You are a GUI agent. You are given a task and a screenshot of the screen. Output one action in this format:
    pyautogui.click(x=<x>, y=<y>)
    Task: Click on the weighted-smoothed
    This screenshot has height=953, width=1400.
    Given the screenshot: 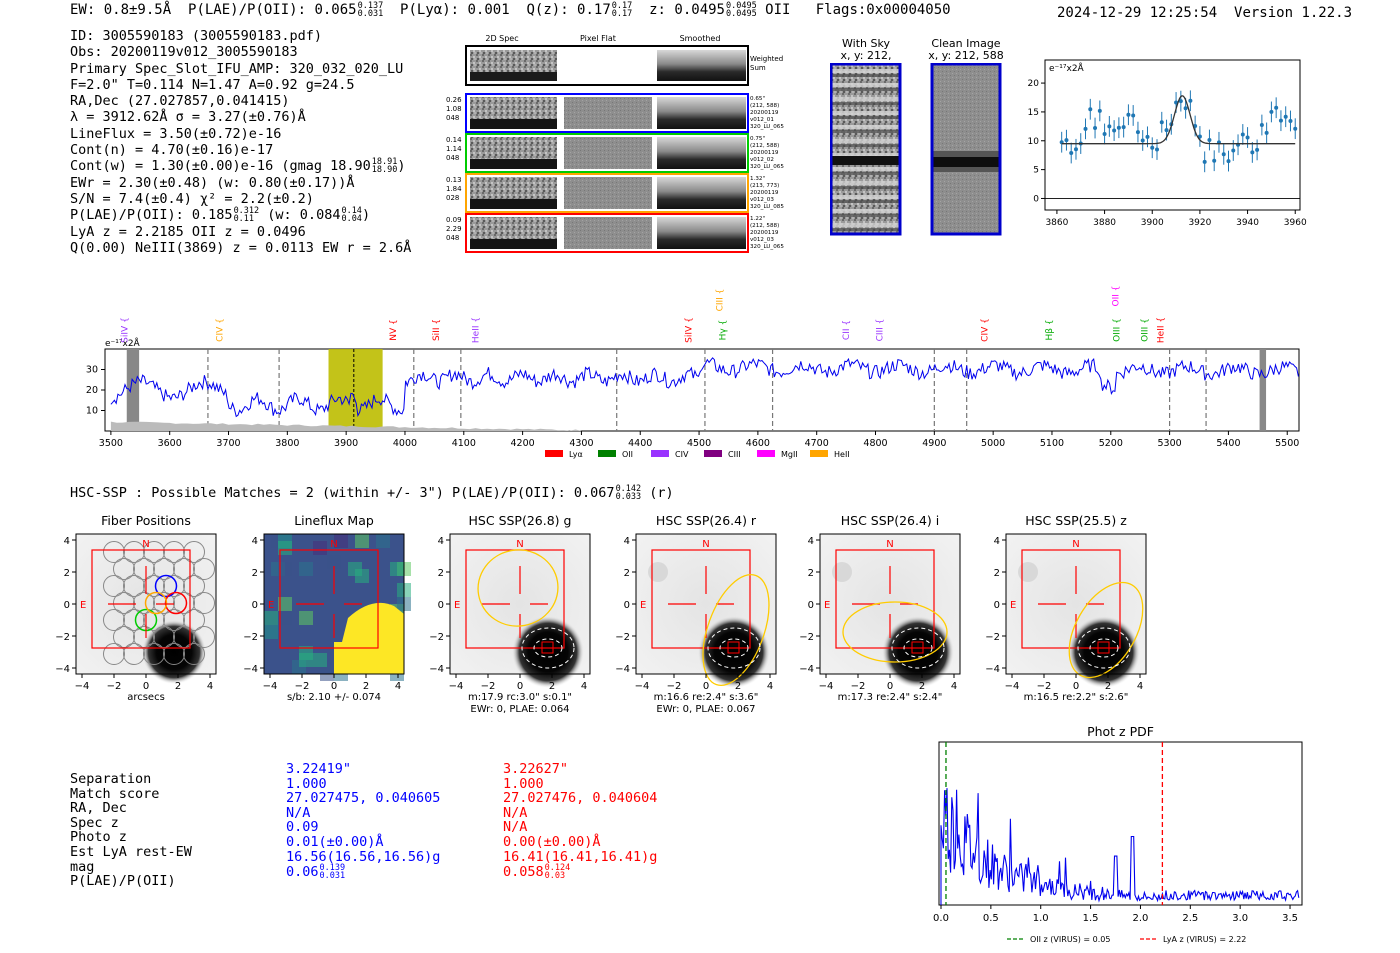 What is the action you would take?
    pyautogui.click(x=701, y=65)
    